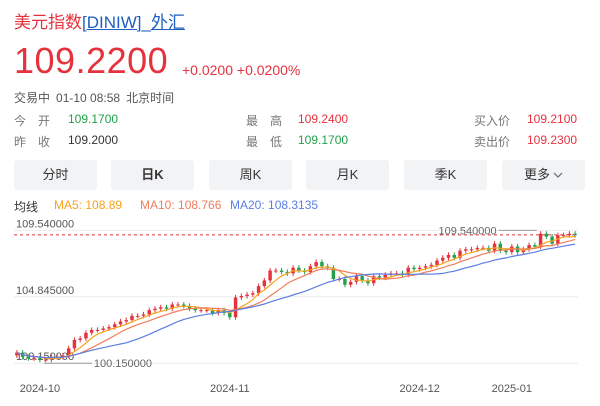  What do you see at coordinates (88, 205) in the screenshot?
I see `ma5-value: MA5: 108.89` at bounding box center [88, 205].